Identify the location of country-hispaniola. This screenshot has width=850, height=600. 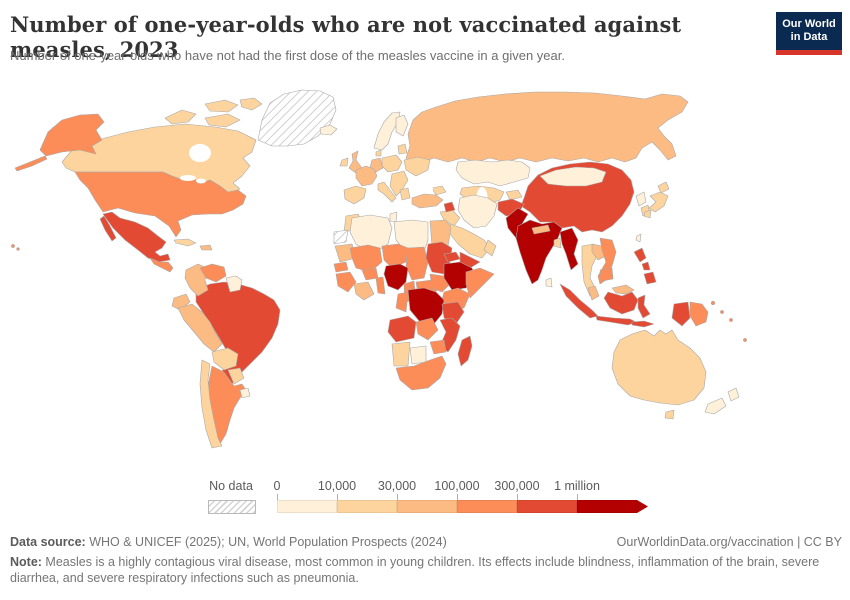
(206, 247).